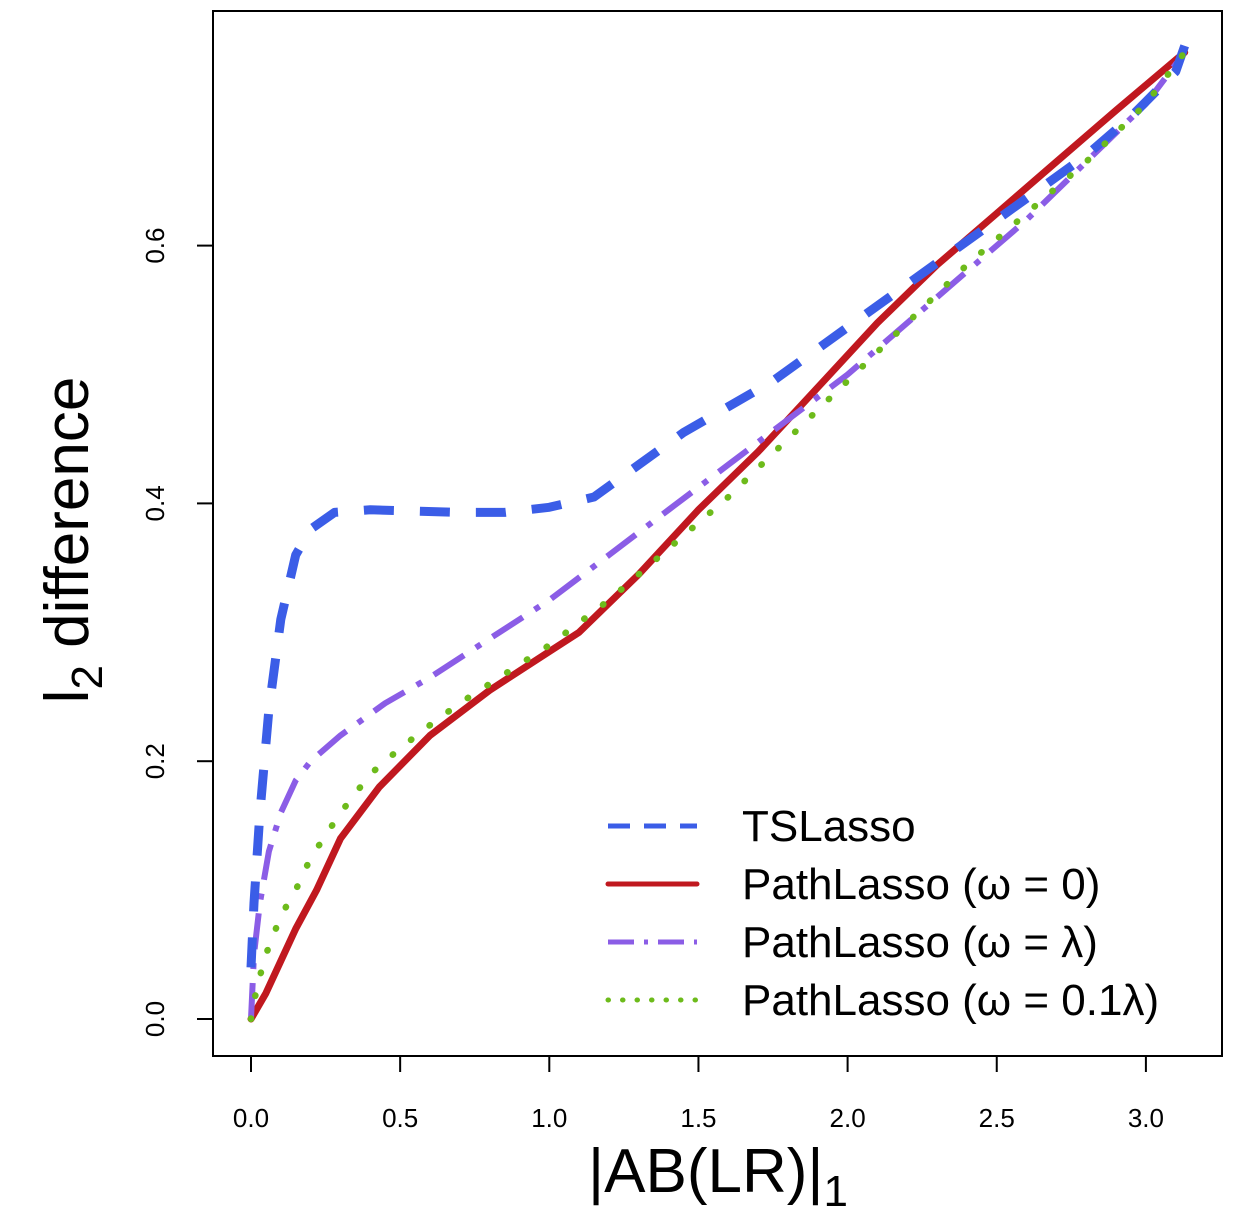  Describe the element at coordinates (829, 826) in the screenshot. I see `legend-label-0: TSLasso` at that location.